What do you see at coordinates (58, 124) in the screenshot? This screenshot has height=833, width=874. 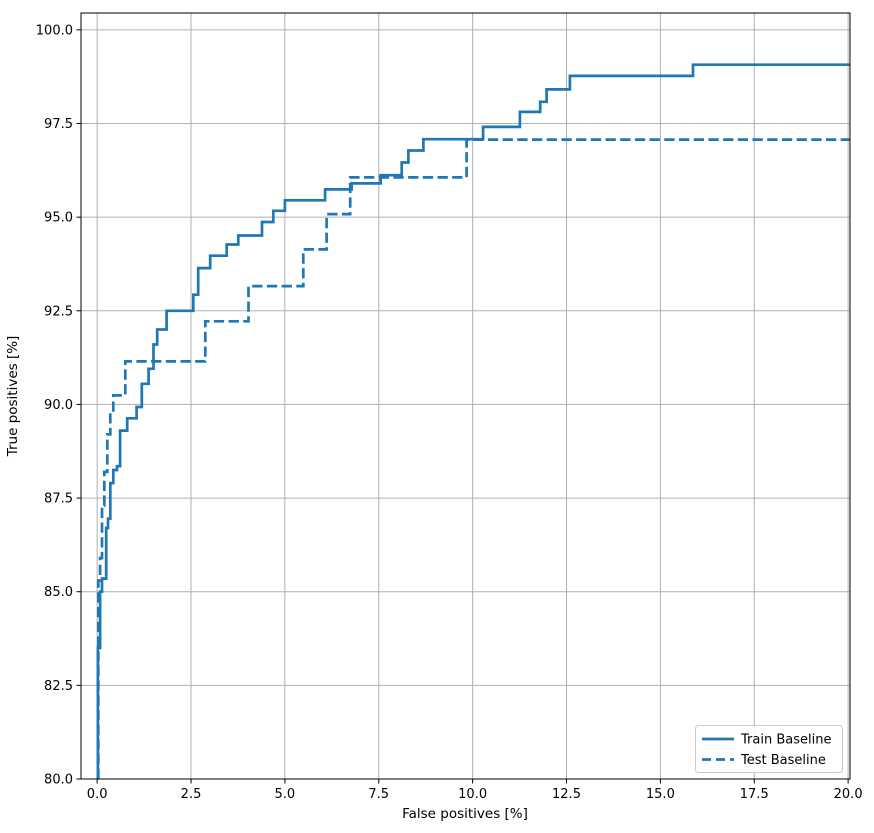 I see `y-tick-label: 97.5` at bounding box center [58, 124].